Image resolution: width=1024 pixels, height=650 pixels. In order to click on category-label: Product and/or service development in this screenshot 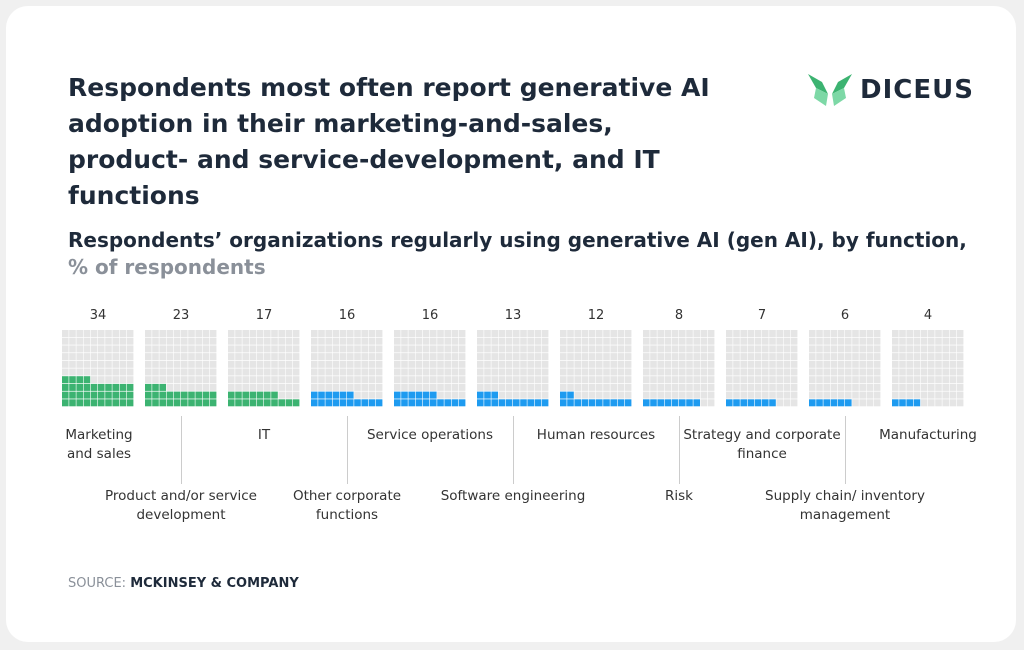, I will do `click(181, 505)`.